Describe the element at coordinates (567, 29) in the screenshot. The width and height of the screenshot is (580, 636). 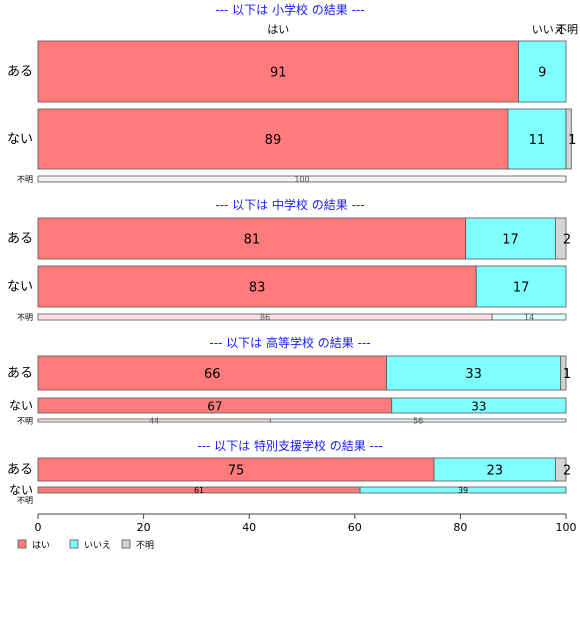
I see `column-label: 不明` at that location.